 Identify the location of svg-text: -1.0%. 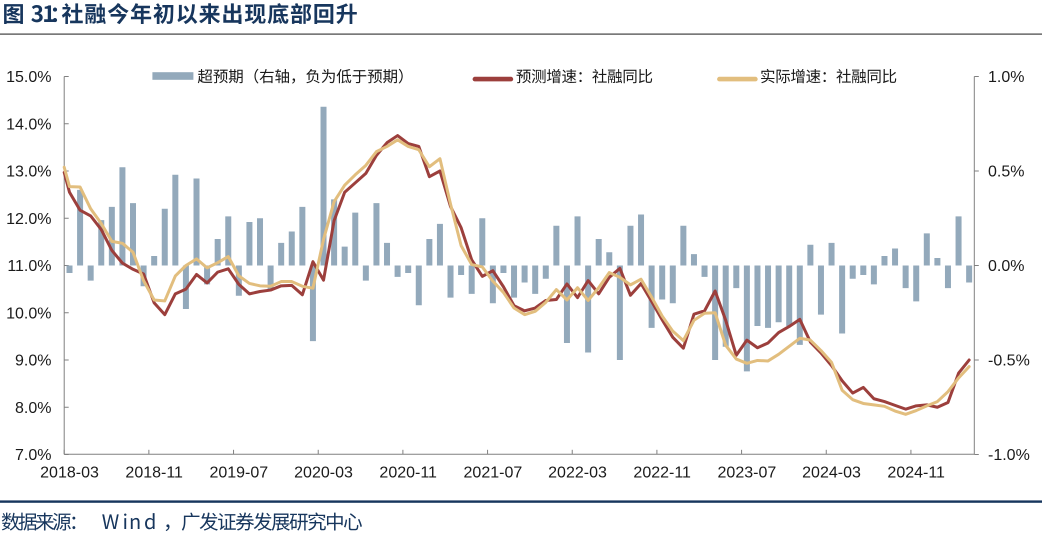
(1009, 455).